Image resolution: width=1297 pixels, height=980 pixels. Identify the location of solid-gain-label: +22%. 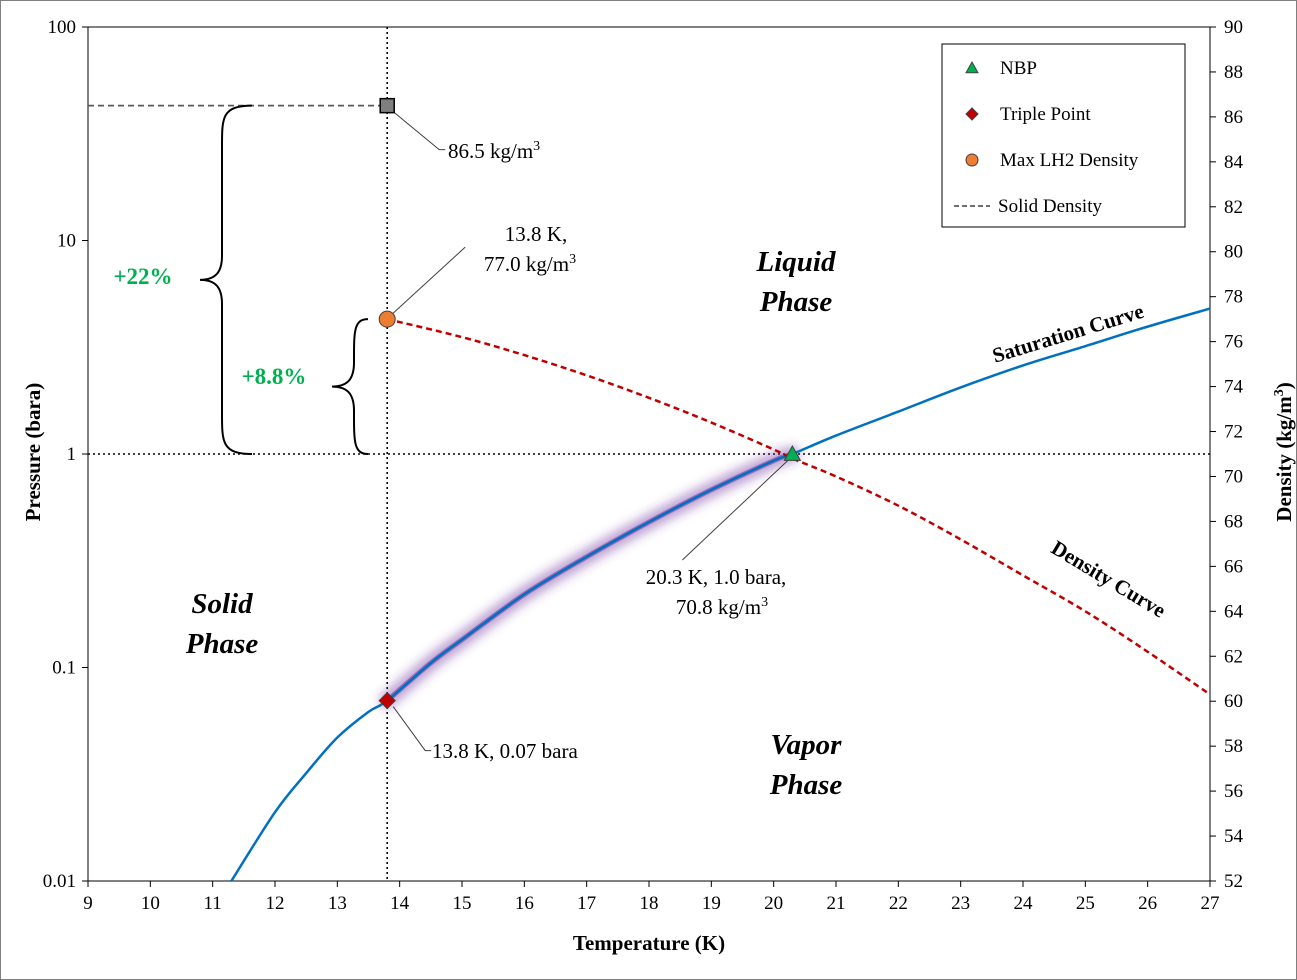
(142, 276).